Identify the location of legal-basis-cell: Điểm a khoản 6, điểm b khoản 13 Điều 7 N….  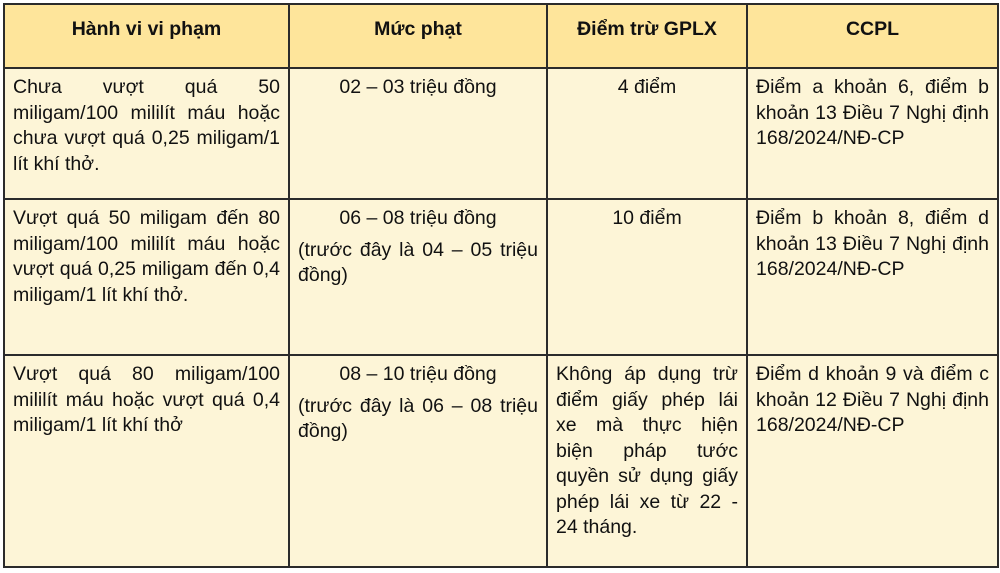
(872, 133).